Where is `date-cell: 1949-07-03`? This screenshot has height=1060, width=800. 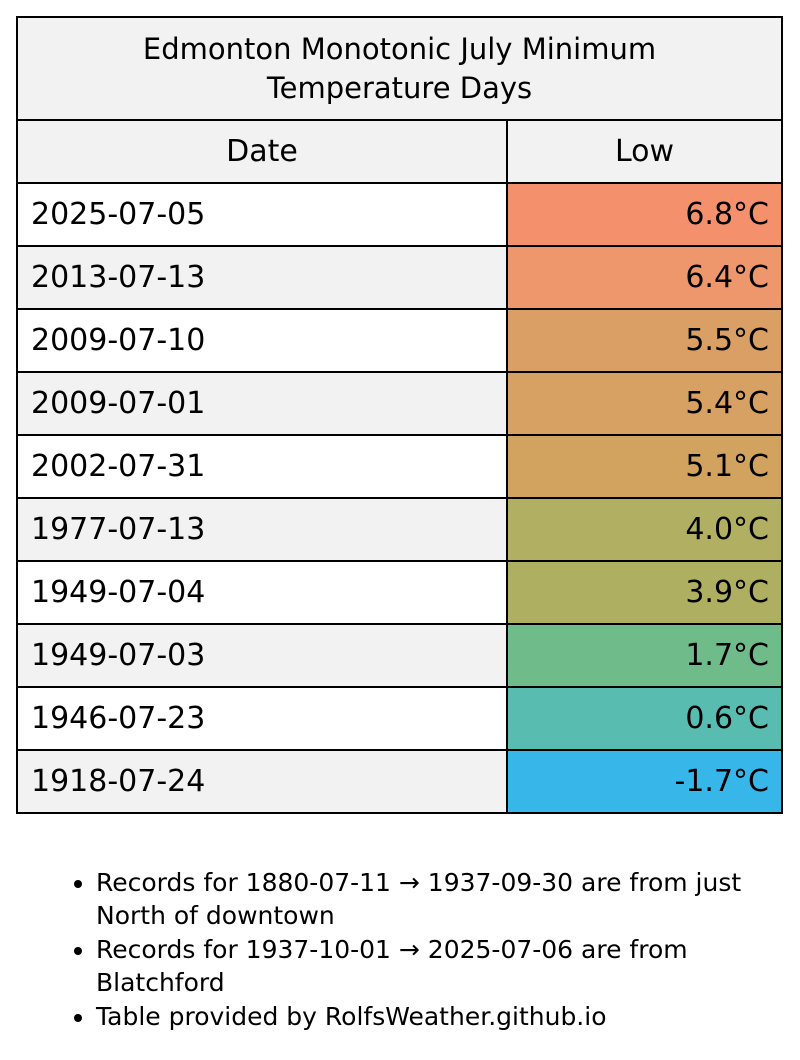
date-cell: 1949-07-03 is located at coordinates (262, 655).